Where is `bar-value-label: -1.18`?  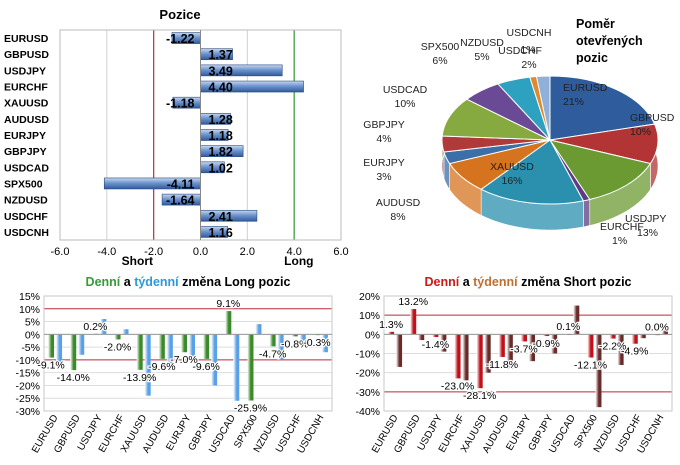 bar-value-label: -1.18 is located at coordinates (180, 104).